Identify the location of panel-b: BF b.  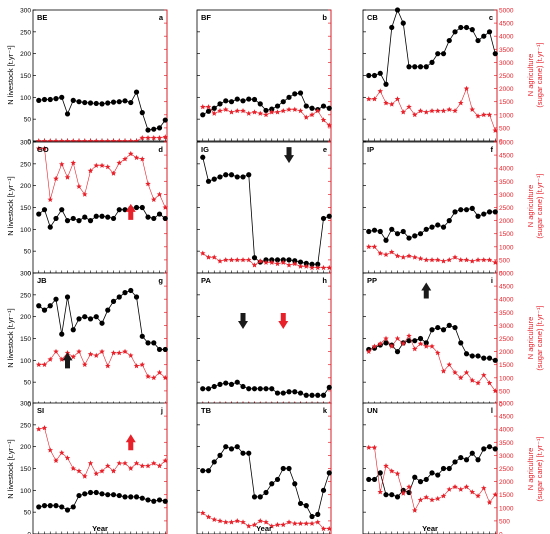
(264, 75).